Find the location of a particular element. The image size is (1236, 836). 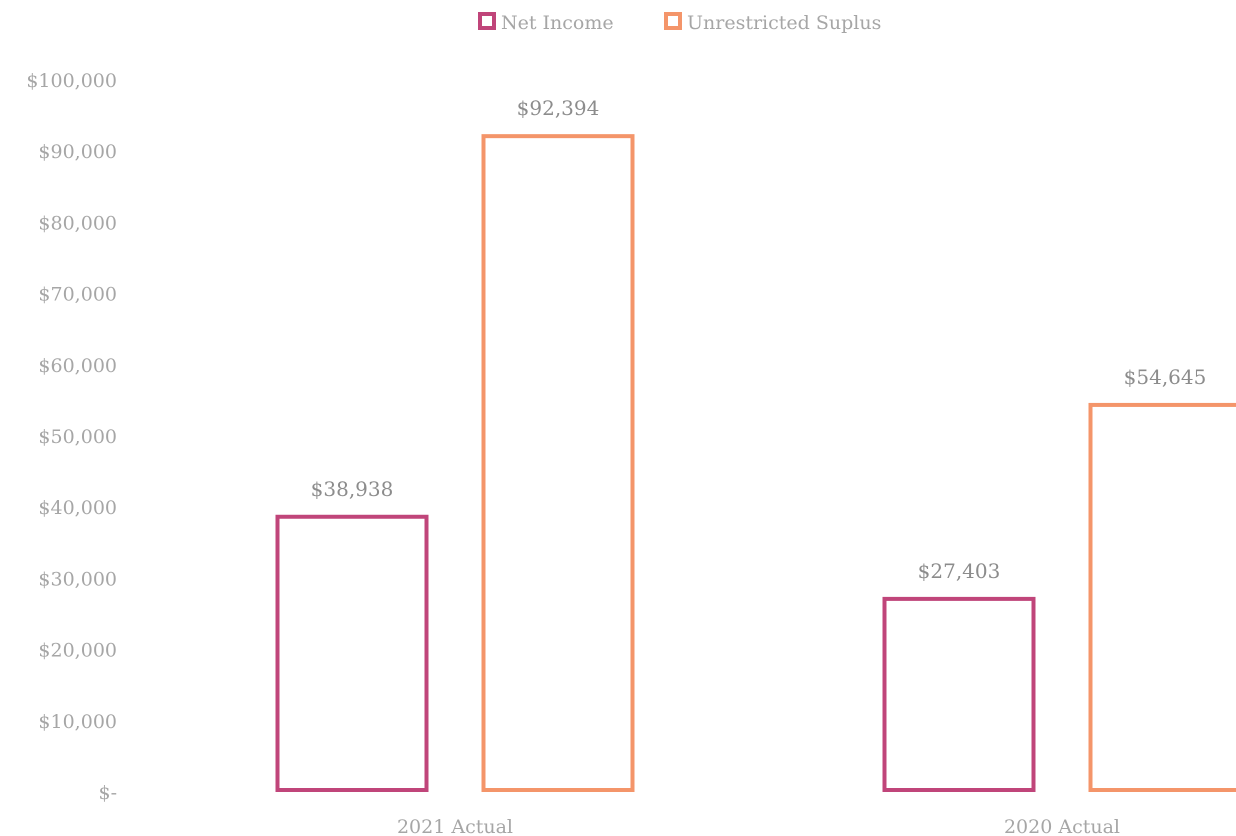

data-label-1-0: $92,394 is located at coordinates (558, 108).